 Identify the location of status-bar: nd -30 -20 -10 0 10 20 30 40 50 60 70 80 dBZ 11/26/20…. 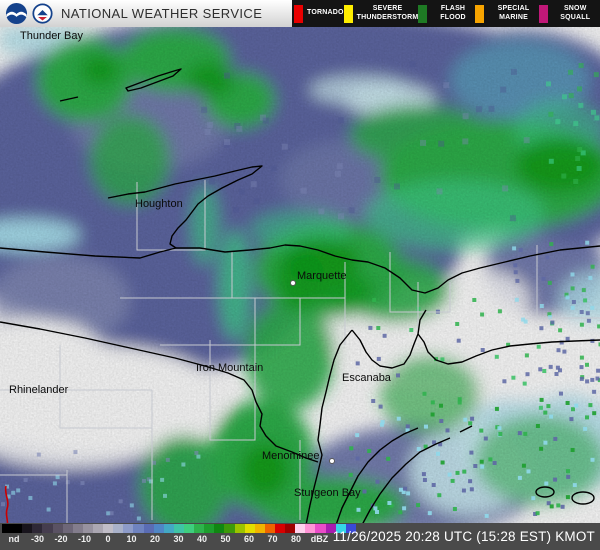
(300, 536).